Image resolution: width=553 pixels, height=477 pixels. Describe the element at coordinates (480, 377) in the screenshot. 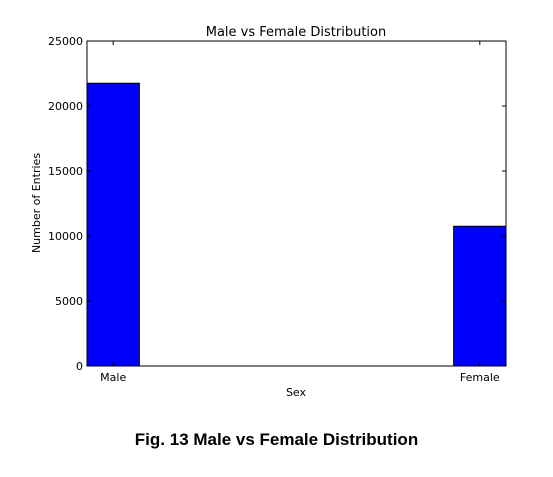

I see `x-tick-label-female: Female` at that location.